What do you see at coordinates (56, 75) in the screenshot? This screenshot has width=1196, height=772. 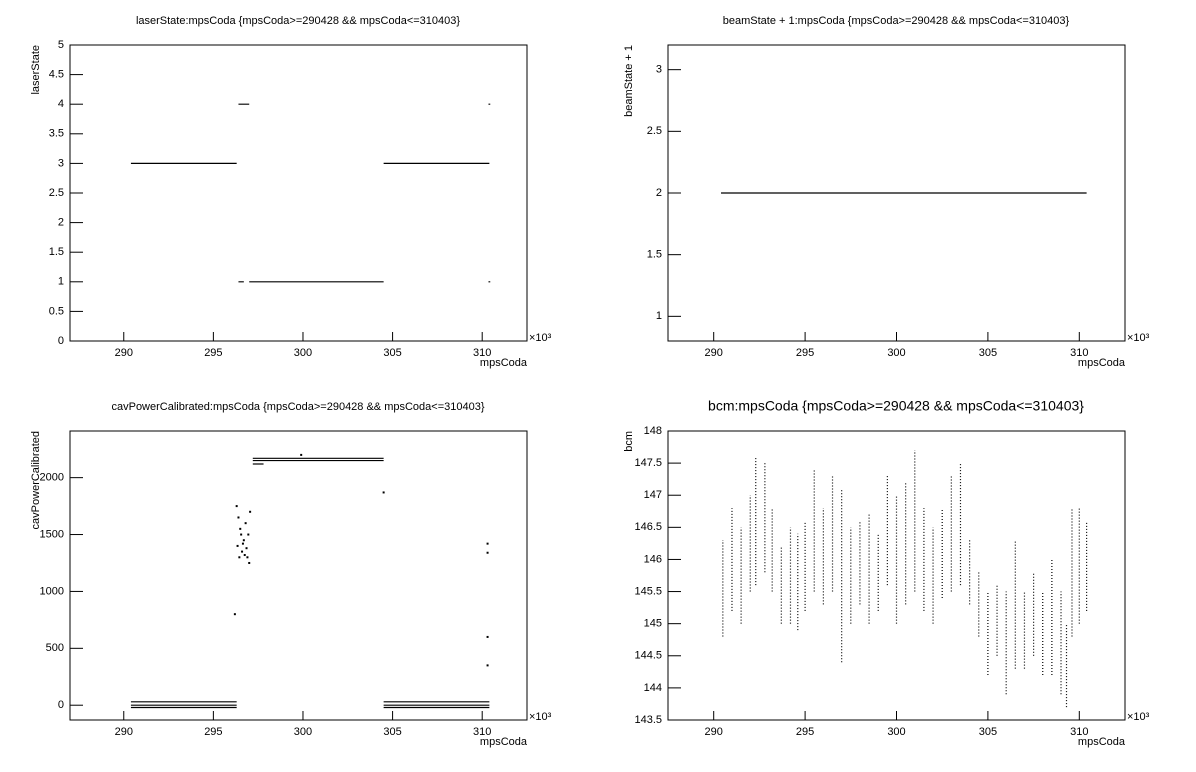 I see `y-tick-label: 4.5` at bounding box center [56, 75].